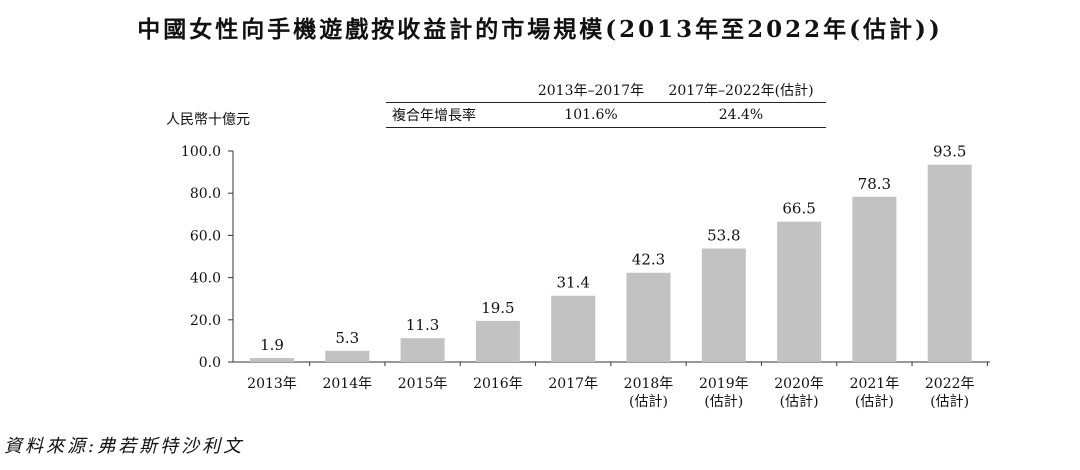 The height and width of the screenshot is (470, 1080). Describe the element at coordinates (272, 345) in the screenshot. I see `bar-value-label: 1.9` at that location.